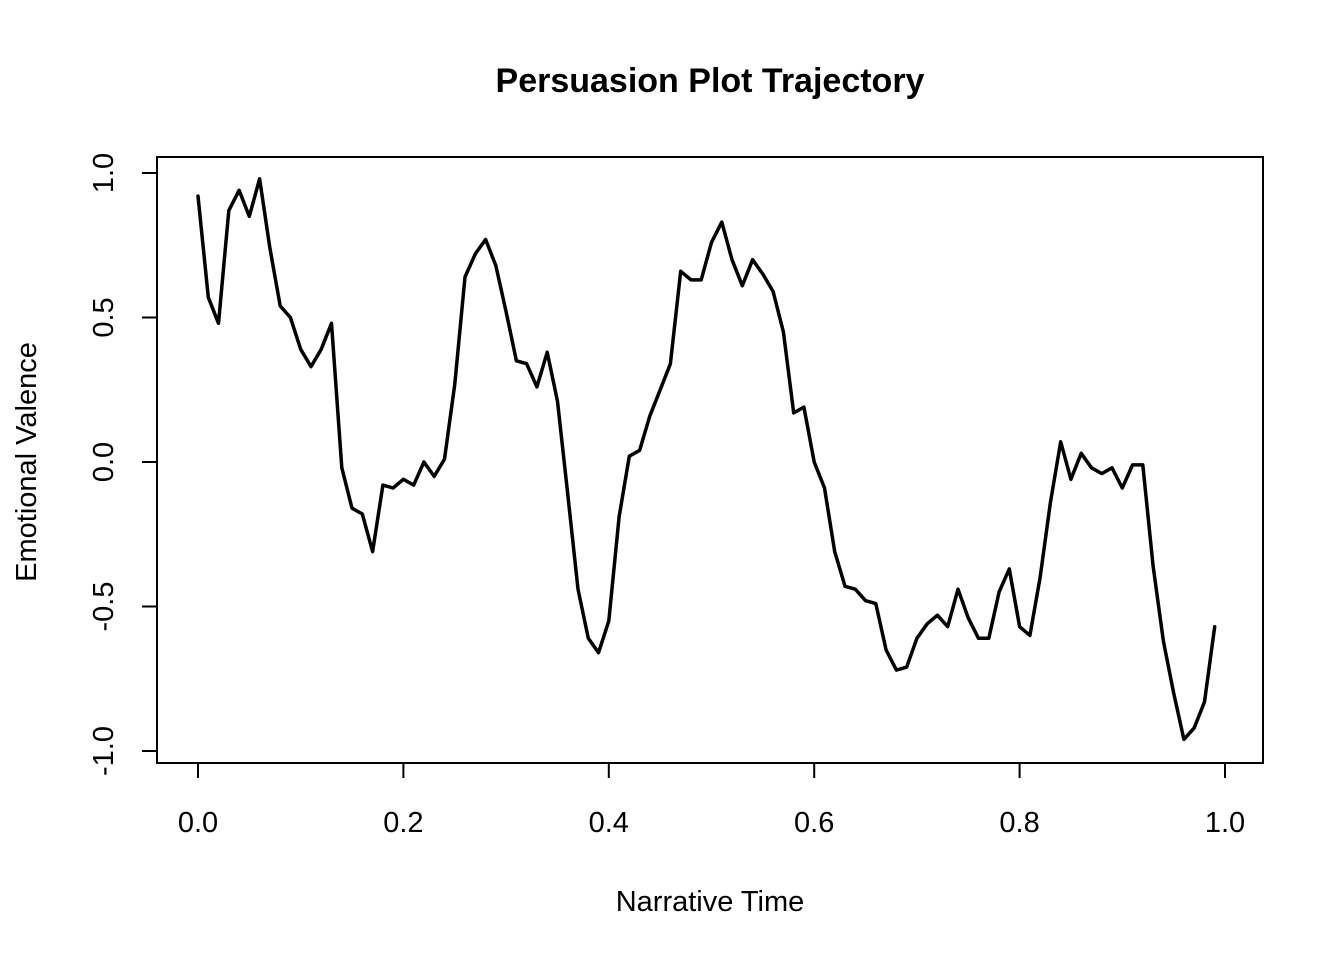  Describe the element at coordinates (609, 823) in the screenshot. I see `x-tick-label: 0.4` at that location.